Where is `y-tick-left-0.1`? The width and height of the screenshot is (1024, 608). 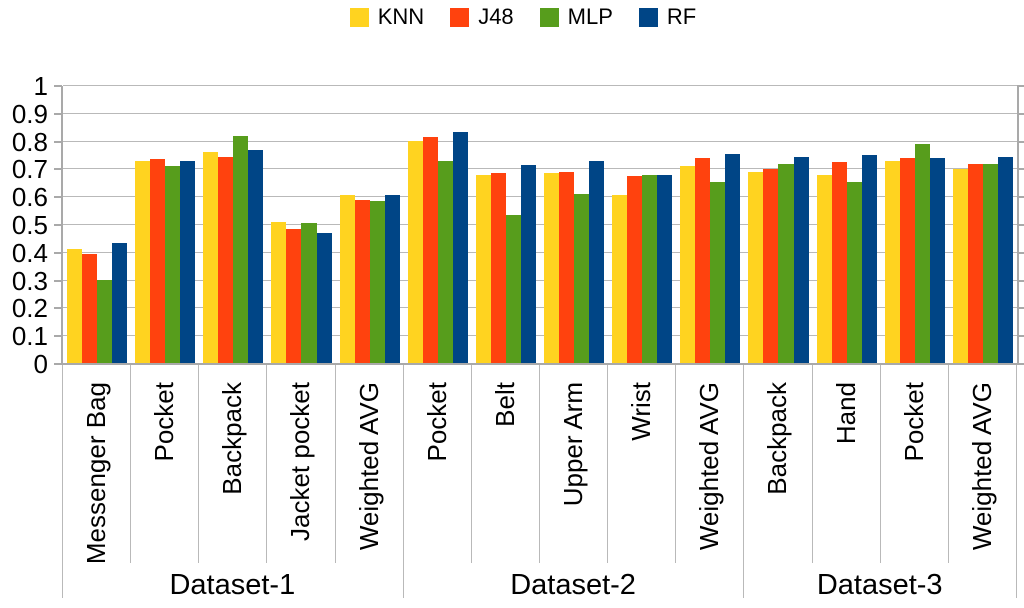 y-tick-left-0.1 is located at coordinates (58, 336).